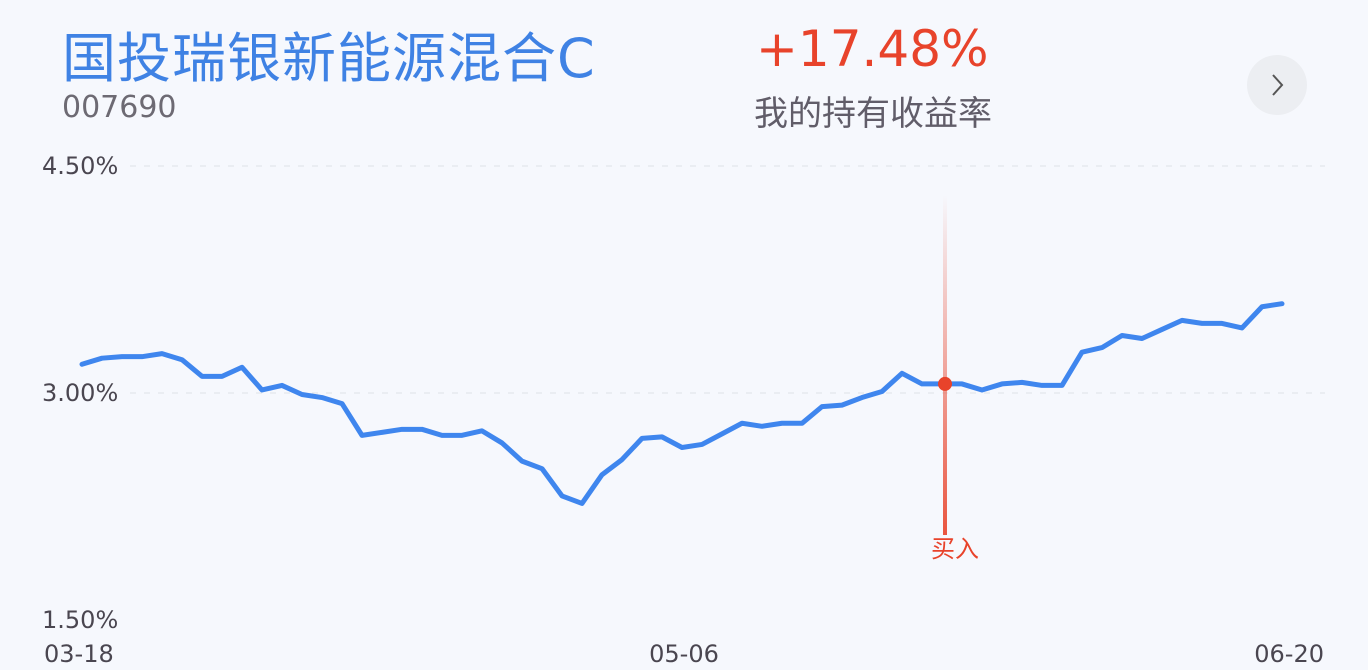 This screenshot has width=1368, height=670. Describe the element at coordinates (1289, 654) in the screenshot. I see `x-tick-label: 06-20` at that location.